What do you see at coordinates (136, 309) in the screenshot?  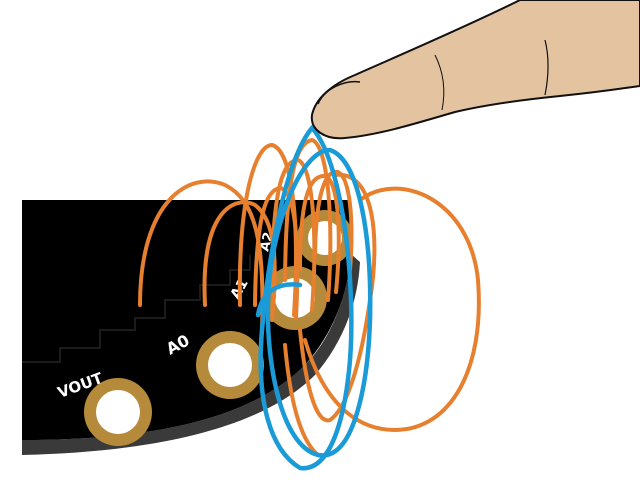 I see `board-cutout` at bounding box center [136, 309].